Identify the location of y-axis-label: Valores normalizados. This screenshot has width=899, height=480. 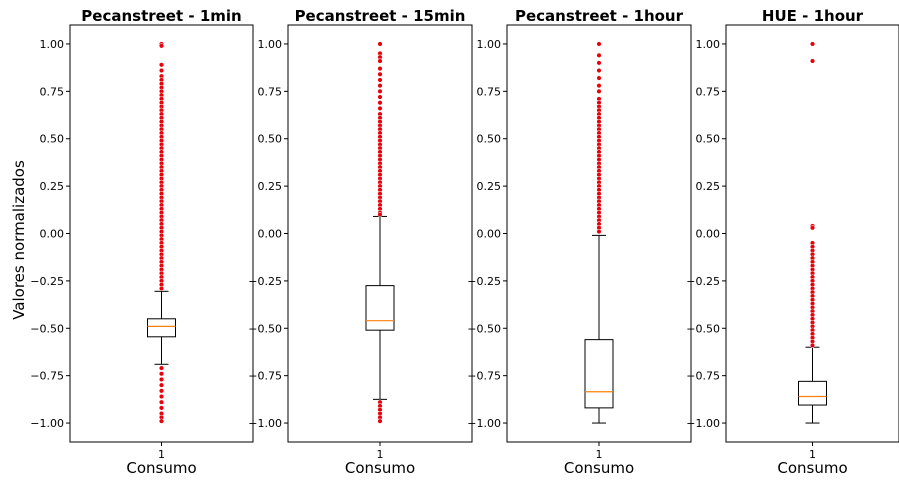
(19, 240).